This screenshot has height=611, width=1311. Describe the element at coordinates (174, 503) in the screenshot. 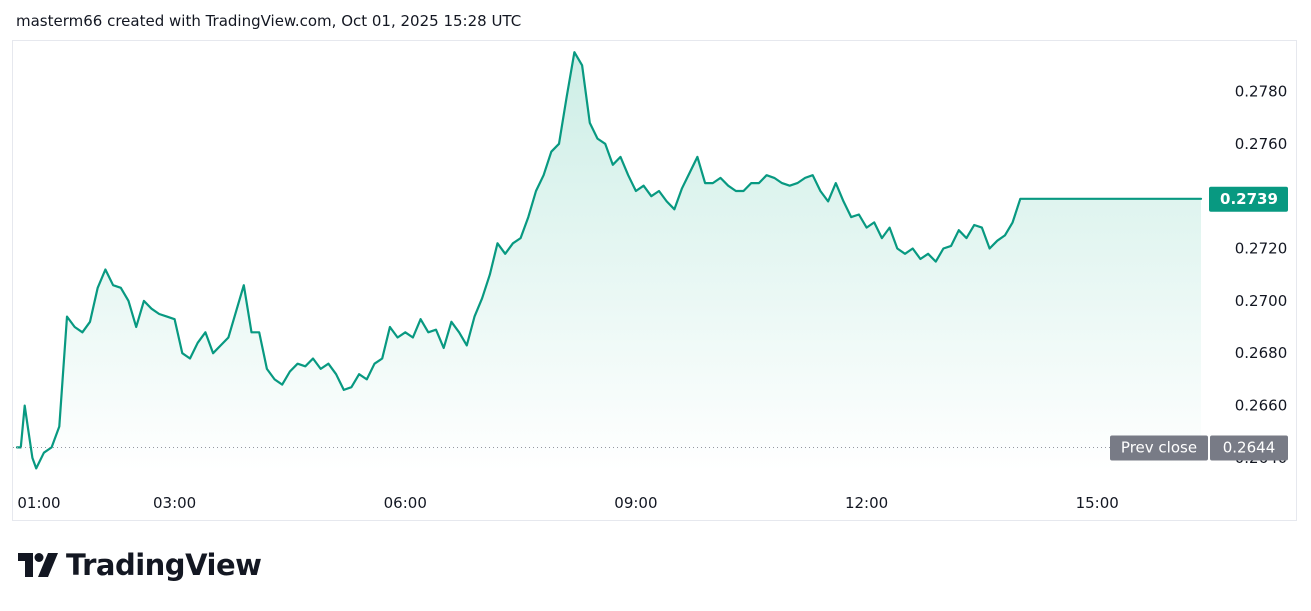

I see `x-tick-label: 03:00` at that location.